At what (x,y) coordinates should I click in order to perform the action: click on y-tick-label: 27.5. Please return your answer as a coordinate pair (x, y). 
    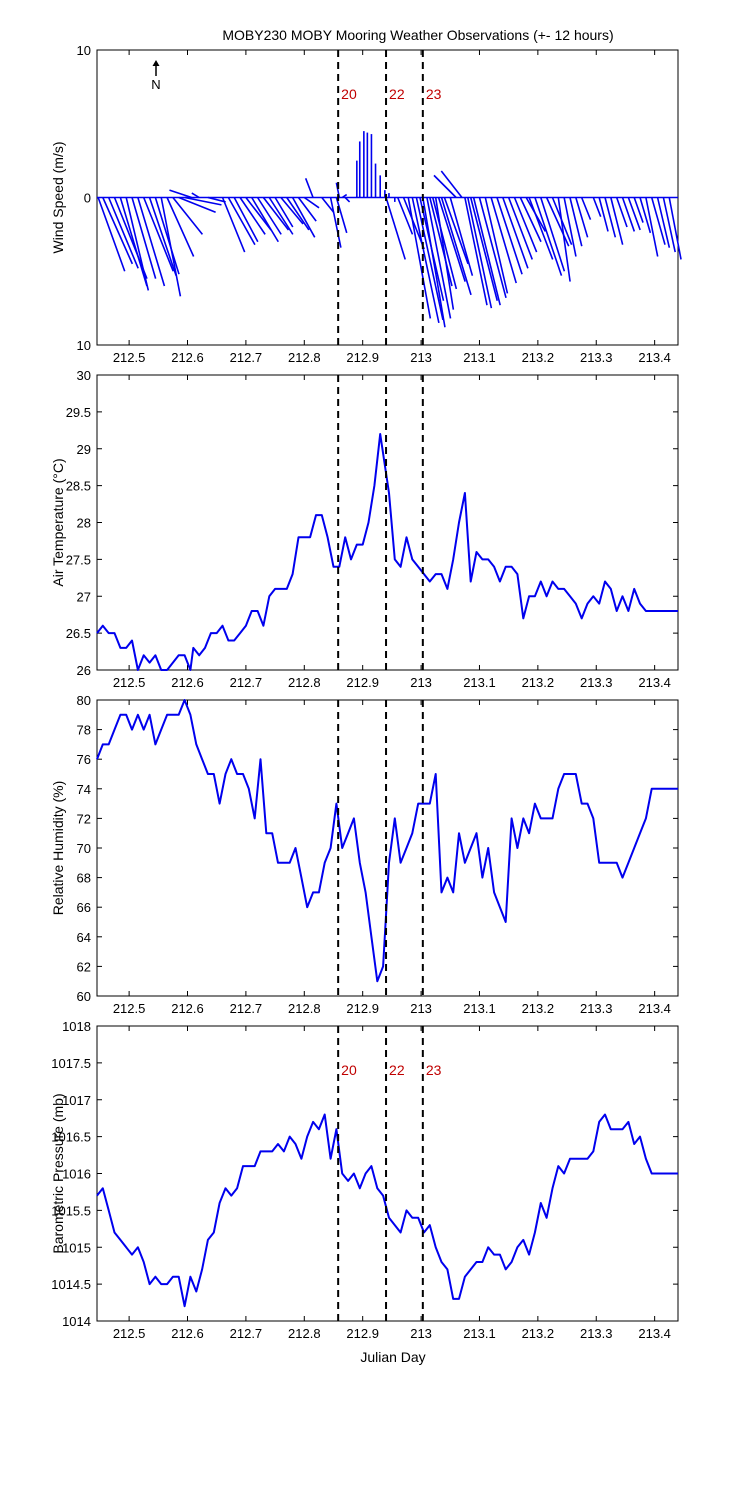
    Looking at the image, I should click on (78, 559).